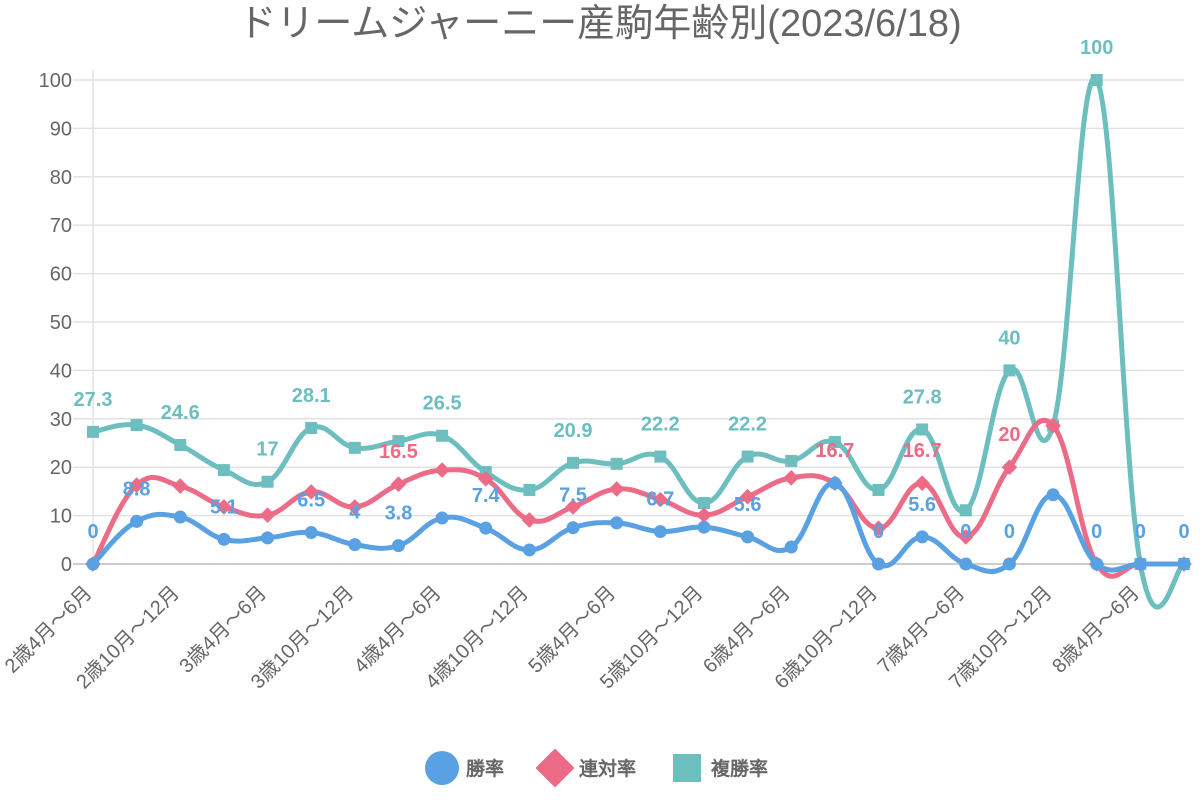 The image size is (1200, 800). What do you see at coordinates (922, 505) in the screenshot?
I see `data-label: 5.6` at bounding box center [922, 505].